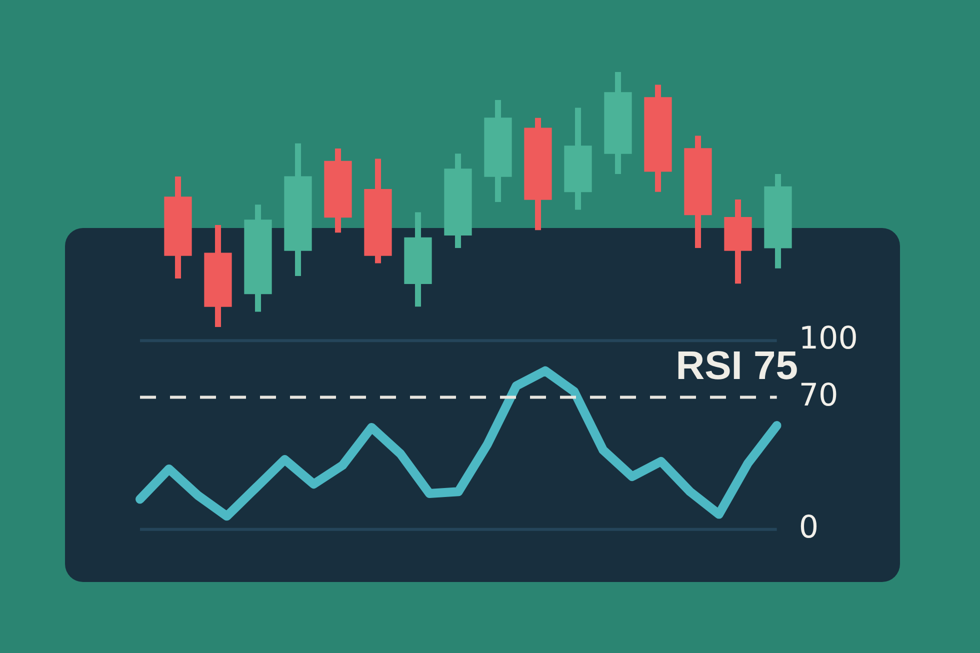 The width and height of the screenshot is (980, 653). I want to click on annotation: RSI 75, so click(737, 366).